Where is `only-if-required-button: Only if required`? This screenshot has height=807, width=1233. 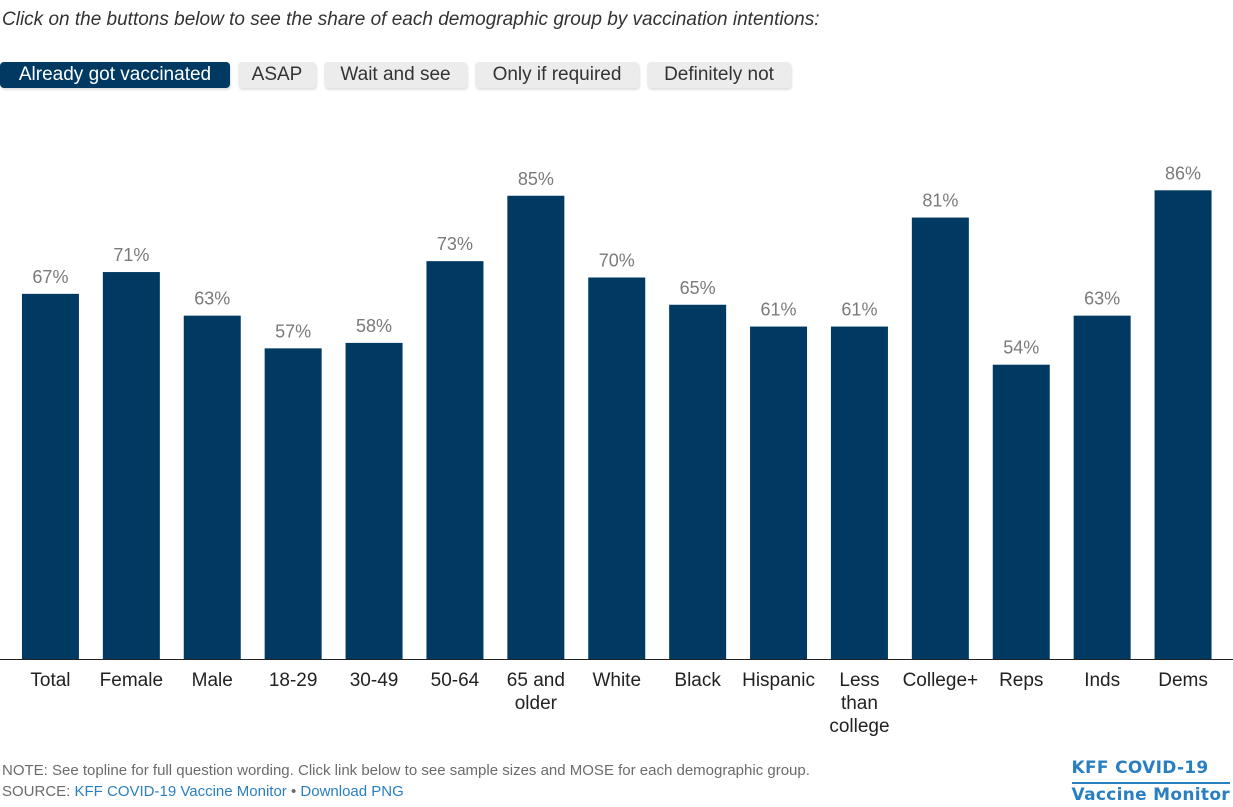 only-if-required-button: Only if required is located at coordinates (557, 75).